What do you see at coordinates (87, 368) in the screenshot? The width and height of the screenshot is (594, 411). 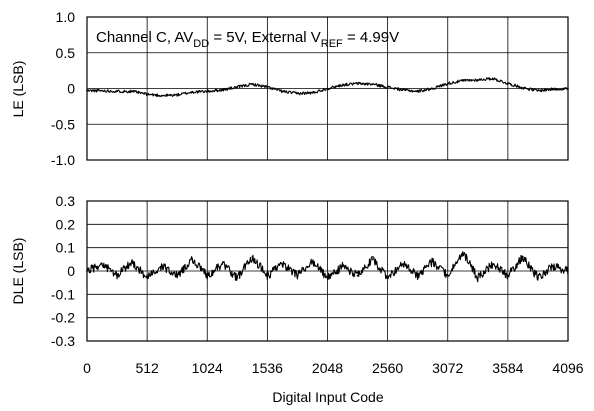 I see `x-tick-label: 0` at bounding box center [87, 368].